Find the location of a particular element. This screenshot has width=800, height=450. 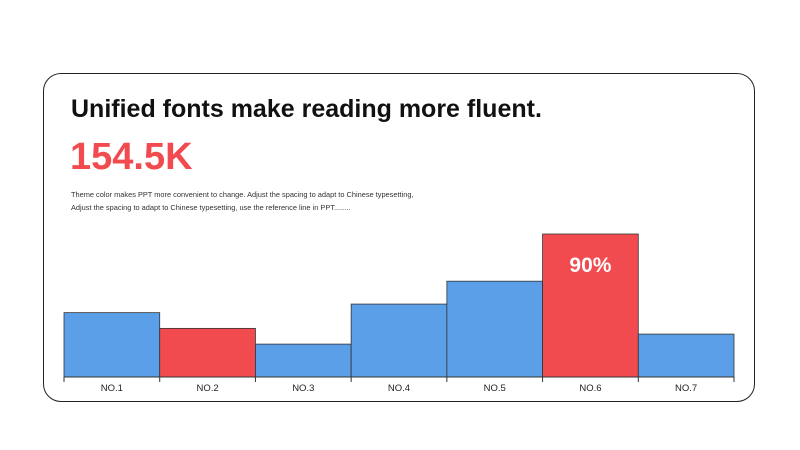

x-tick-label: NO.7 is located at coordinates (686, 388).